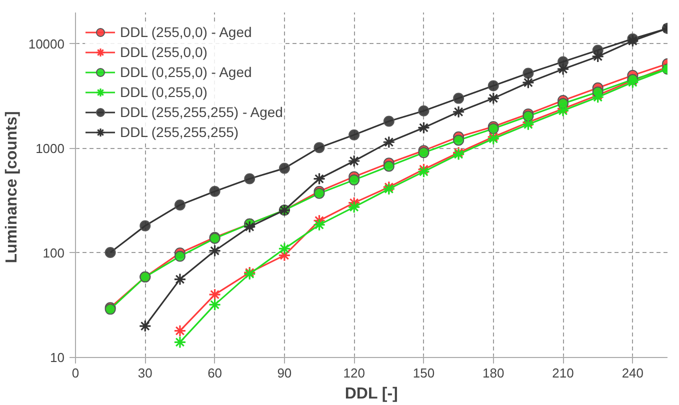  What do you see at coordinates (11, 187) in the screenshot?
I see `y-axis-title: Luminance [counts]` at bounding box center [11, 187].